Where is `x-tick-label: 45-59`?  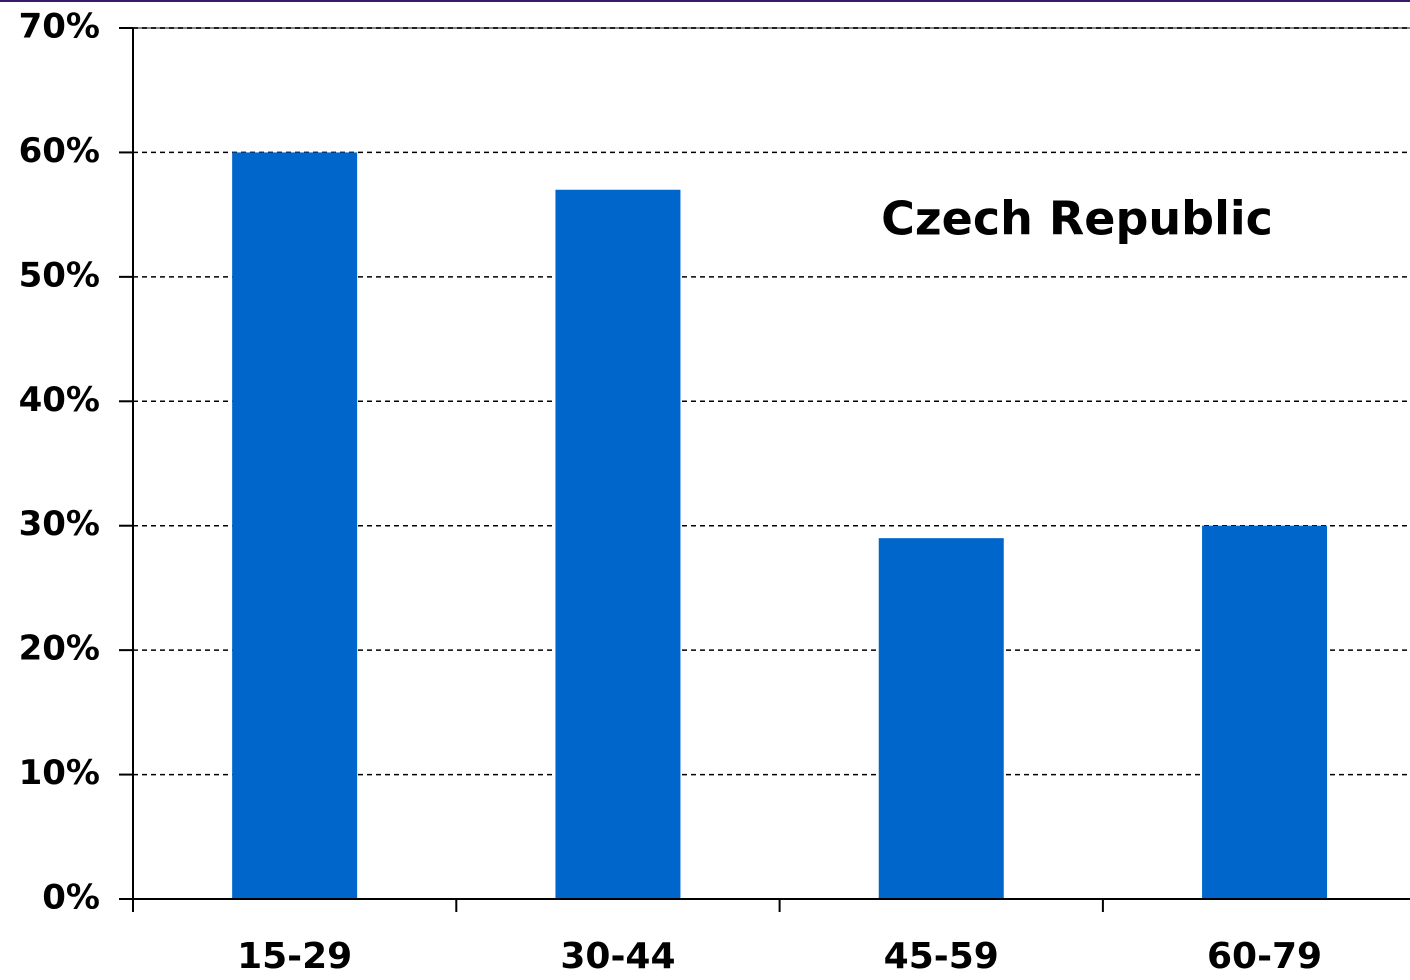 x-tick-label: 45-59 is located at coordinates (941, 956).